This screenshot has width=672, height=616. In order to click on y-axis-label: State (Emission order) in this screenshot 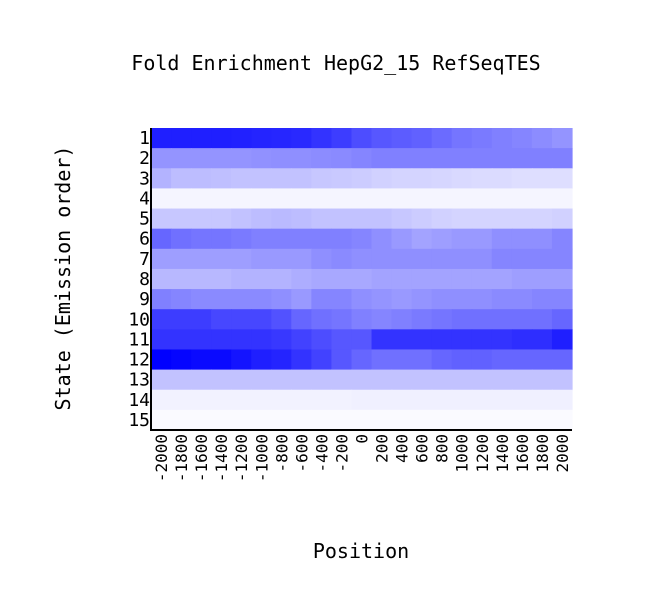, I will do `click(63, 278)`.